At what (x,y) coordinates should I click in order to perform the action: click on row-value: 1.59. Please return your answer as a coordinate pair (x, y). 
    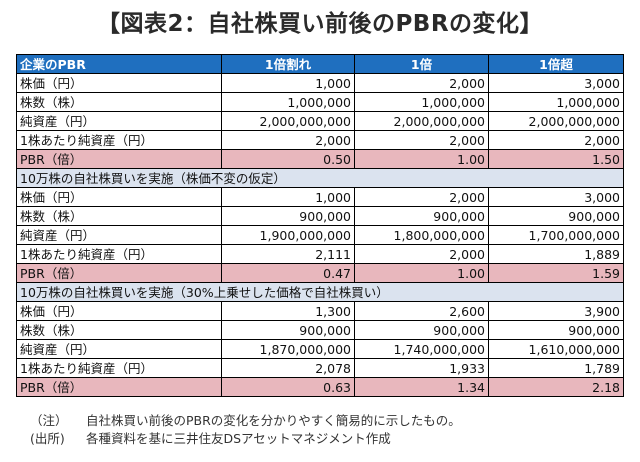
    Looking at the image, I should click on (556, 273).